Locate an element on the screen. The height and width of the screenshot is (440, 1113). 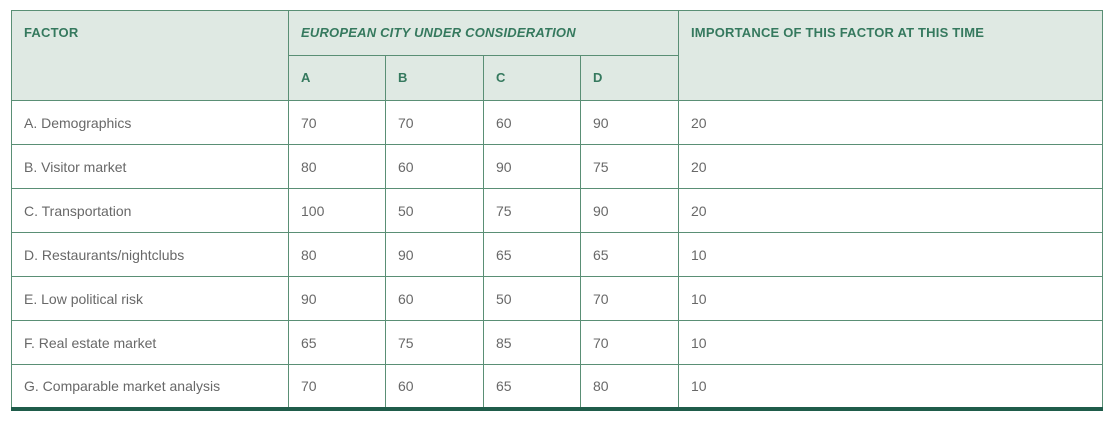
score-cell-c: 90 is located at coordinates (532, 166).